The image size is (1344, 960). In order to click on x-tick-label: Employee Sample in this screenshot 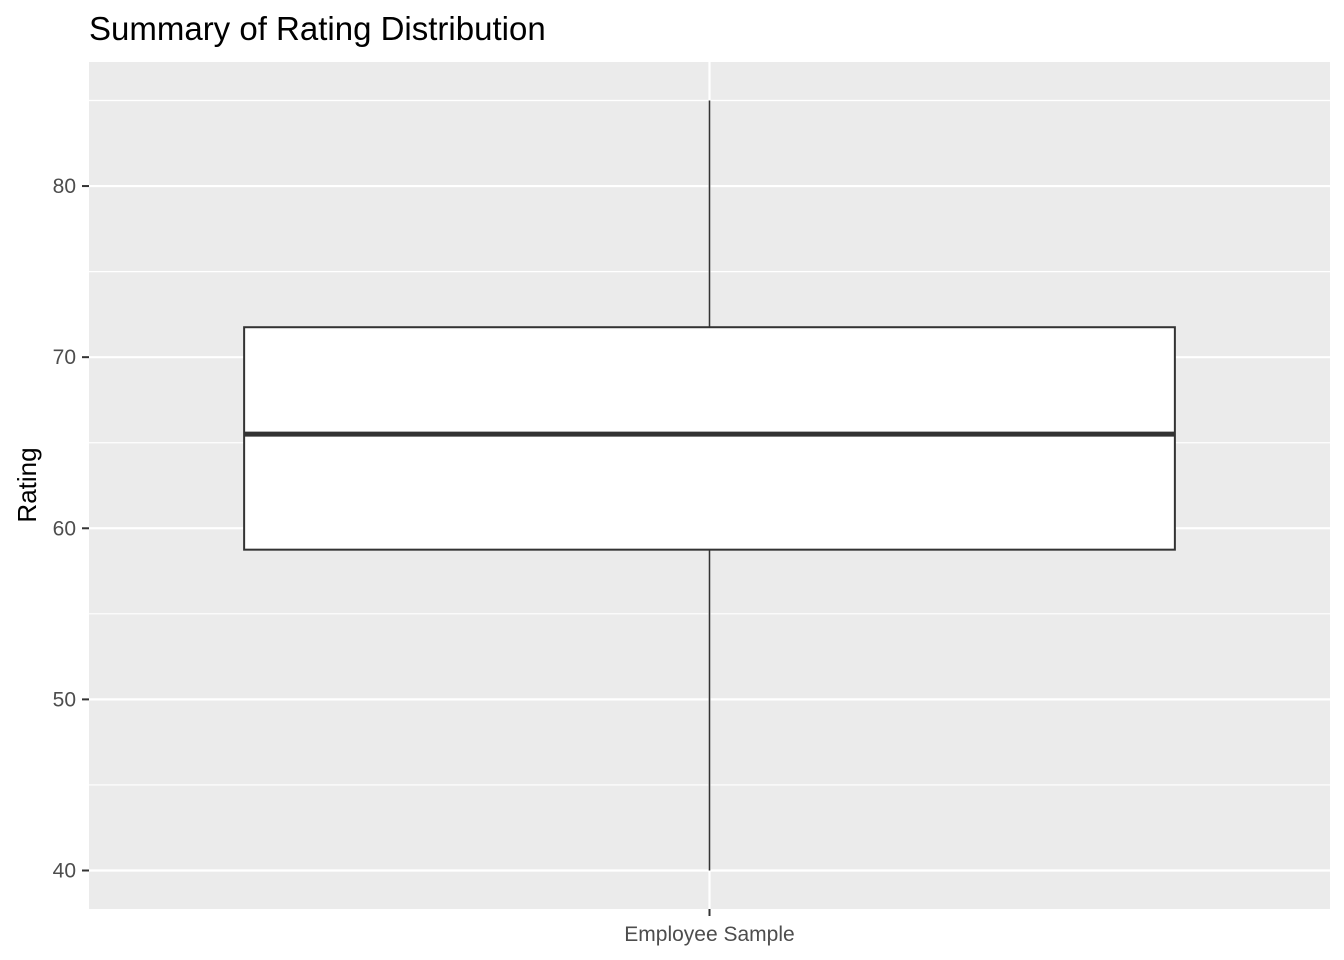, I will do `click(709, 934)`.